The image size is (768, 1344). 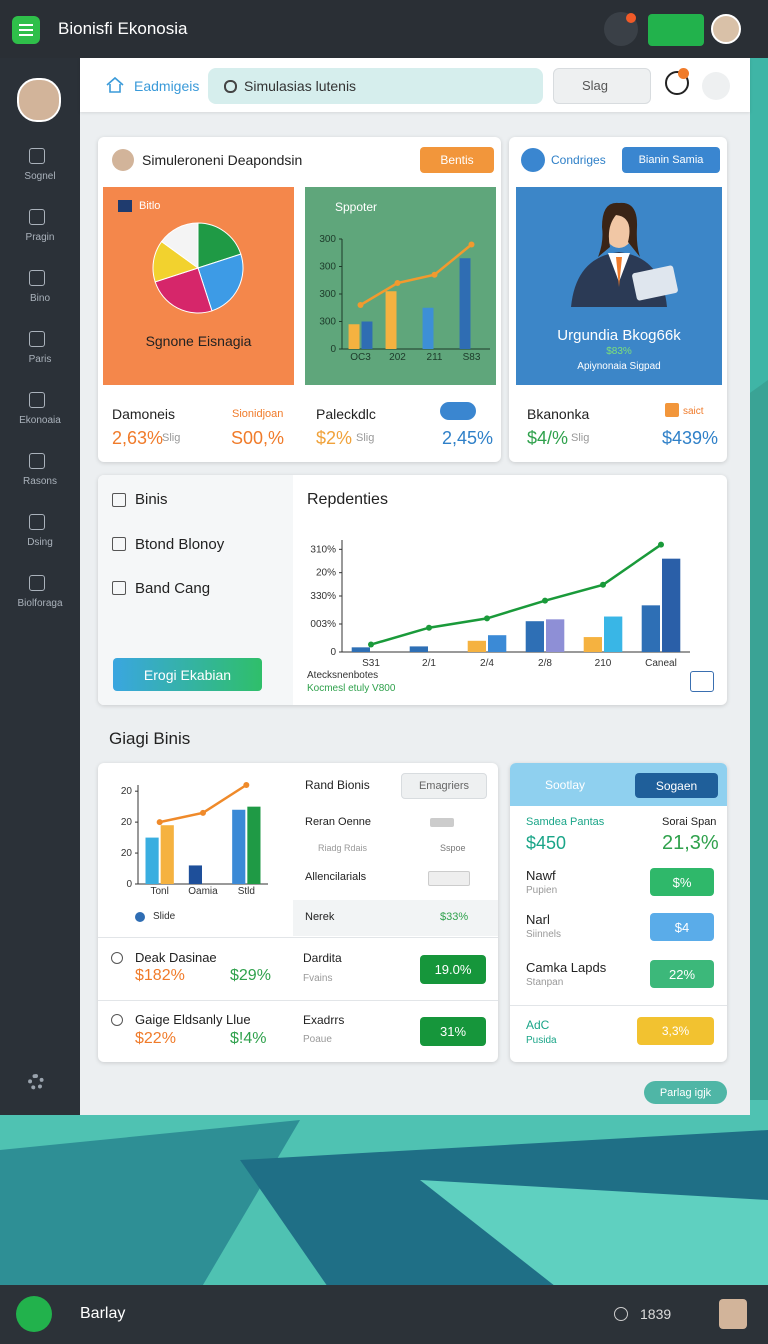 What do you see at coordinates (690, 843) in the screenshot?
I see `value: 21,3%` at bounding box center [690, 843].